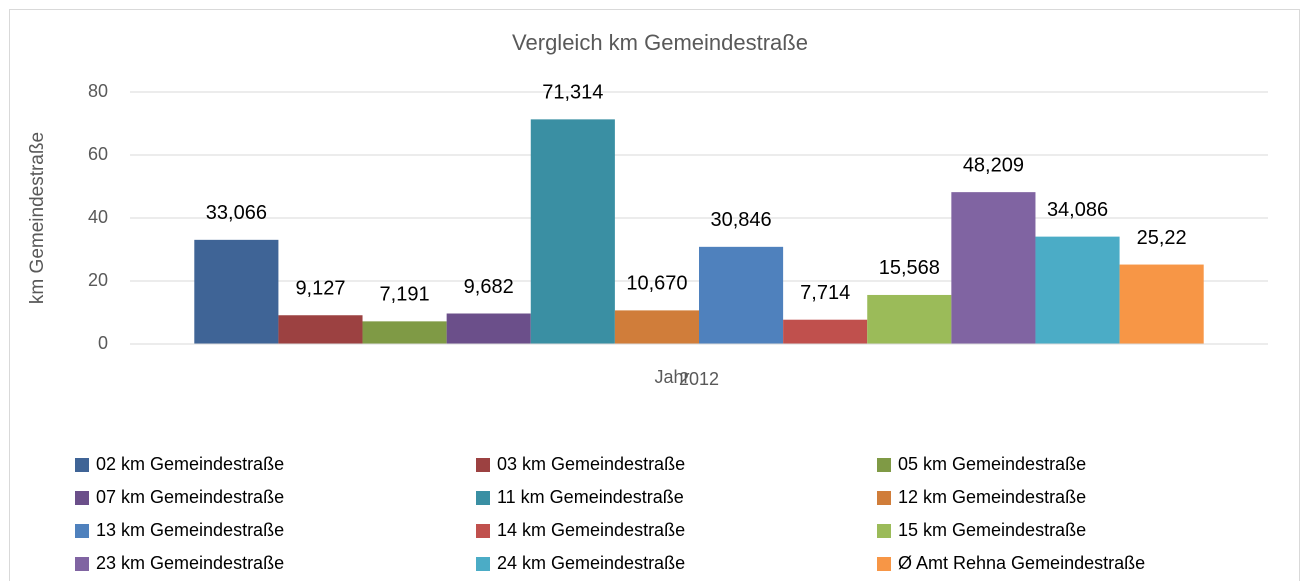 The image size is (1309, 586). Describe the element at coordinates (405, 295) in the screenshot. I see `data-label: 7,191` at that location.